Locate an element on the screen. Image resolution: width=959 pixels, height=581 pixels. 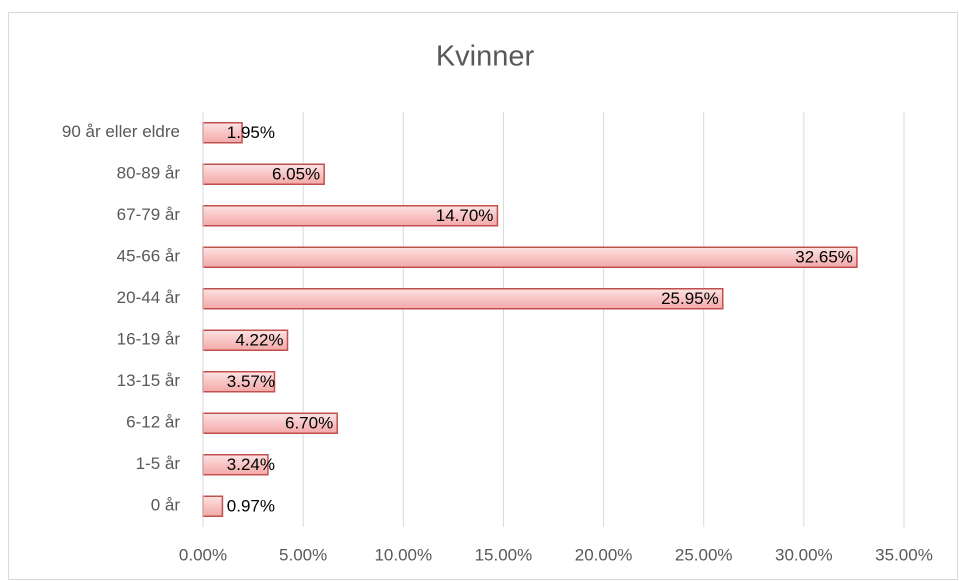
y-tick-label: 67-79 år is located at coordinates (149, 214).